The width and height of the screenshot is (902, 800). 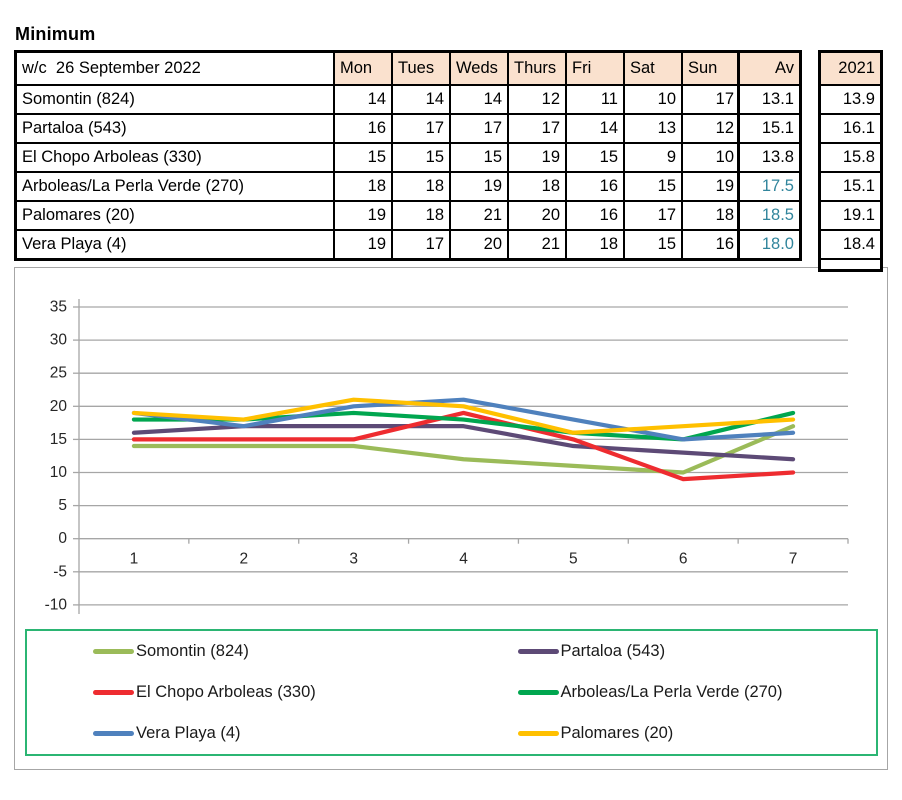 What do you see at coordinates (226, 692) in the screenshot?
I see `legend-label-2: El Chopo Arboleas (330)` at bounding box center [226, 692].